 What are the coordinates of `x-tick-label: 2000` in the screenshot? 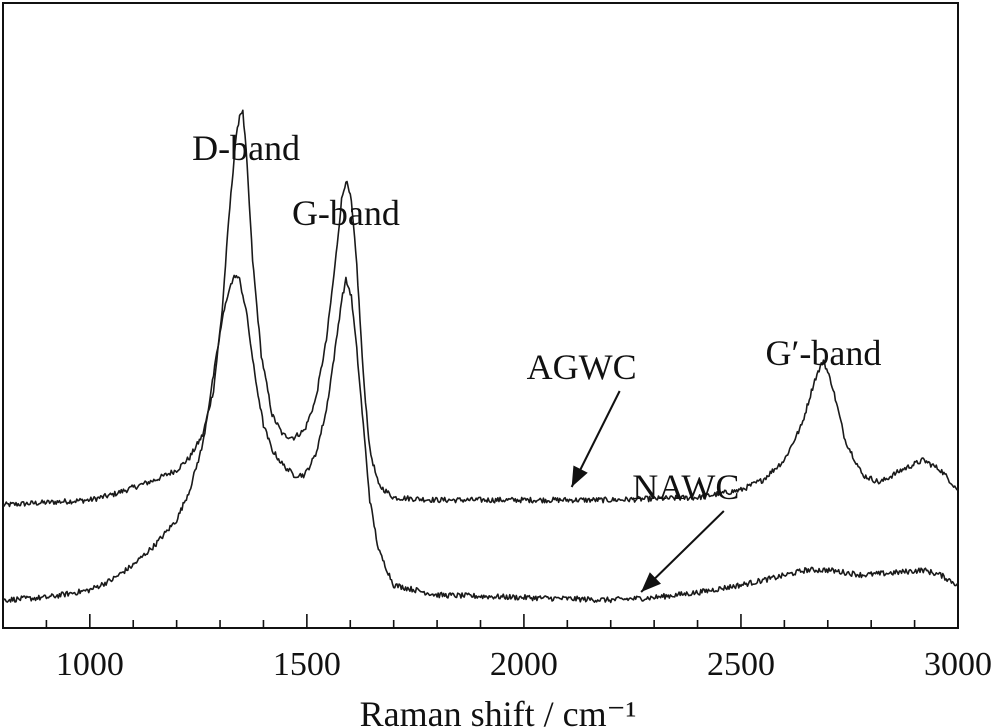 It's located at (524, 664).